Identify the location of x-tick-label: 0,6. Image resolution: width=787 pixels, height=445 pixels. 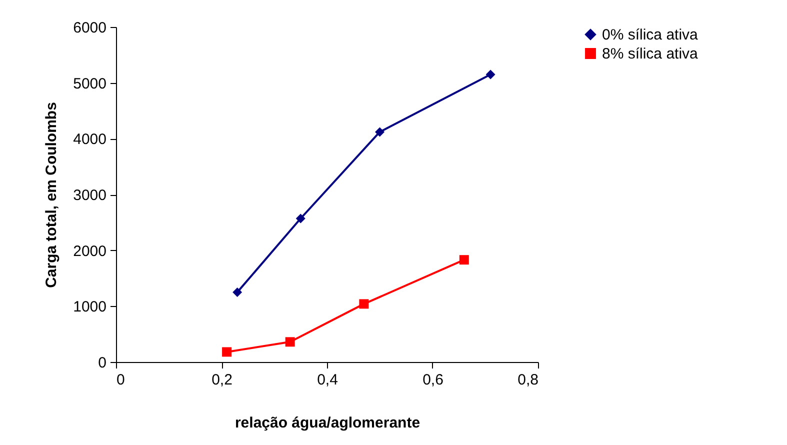
(433, 380).